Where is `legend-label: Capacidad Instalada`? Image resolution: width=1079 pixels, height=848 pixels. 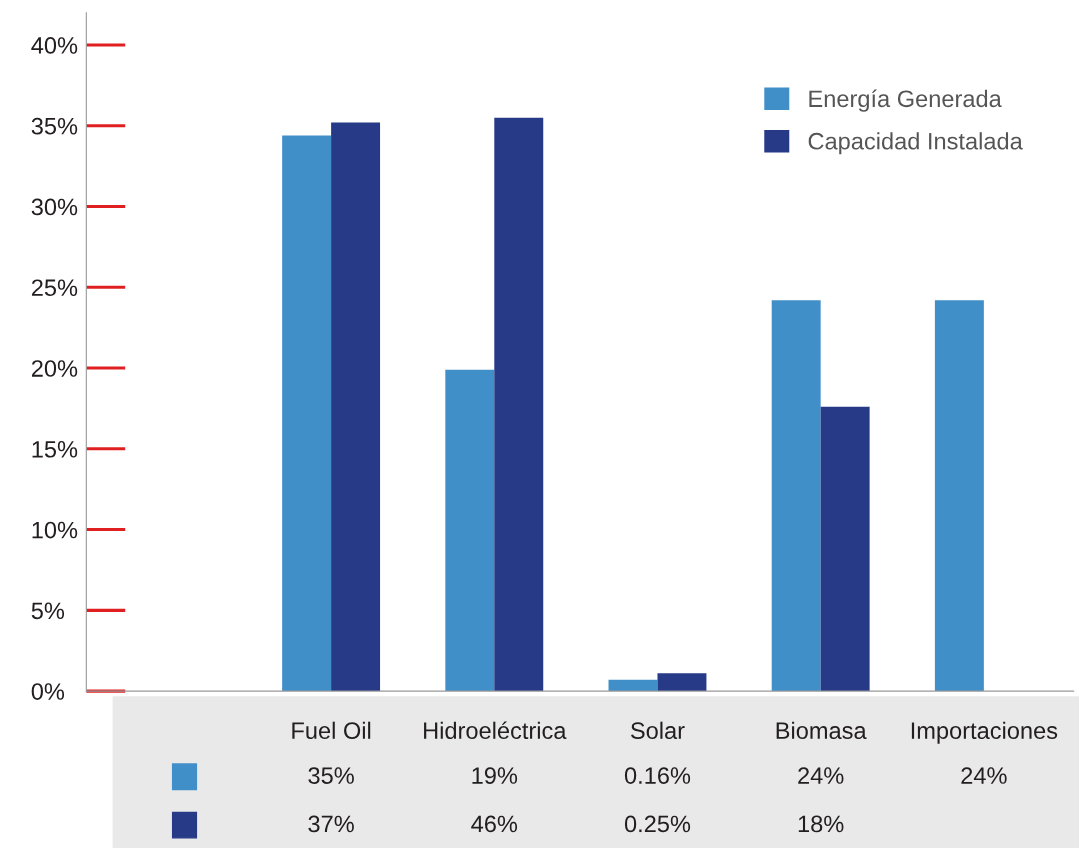
legend-label: Capacidad Instalada is located at coordinates (915, 143).